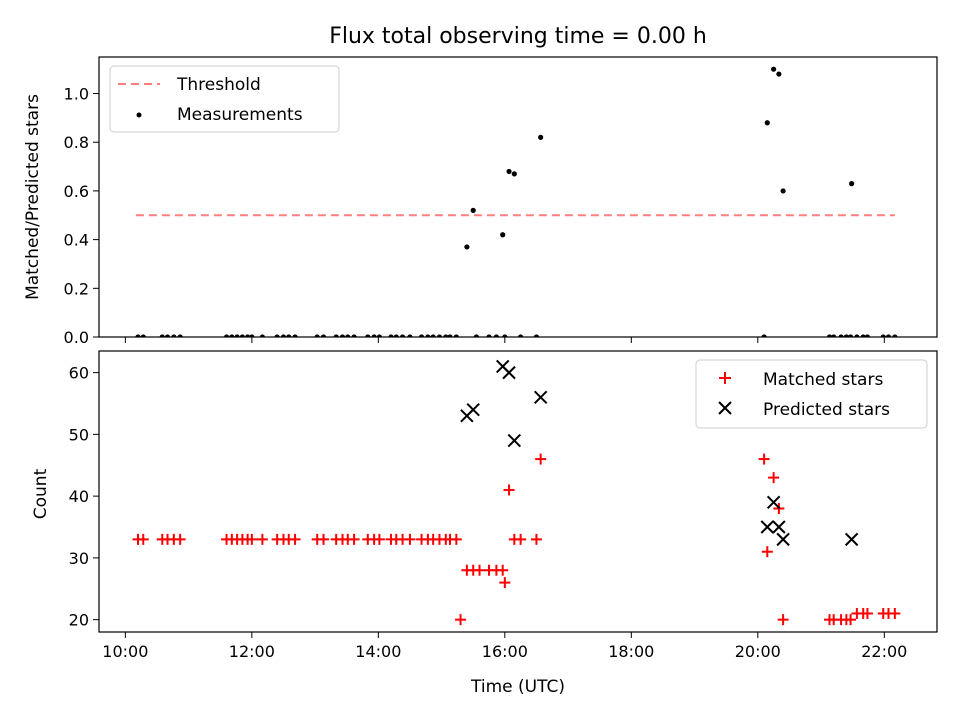 The image size is (960, 720). I want to click on bottom-y-tick-label: 40, so click(79, 496).